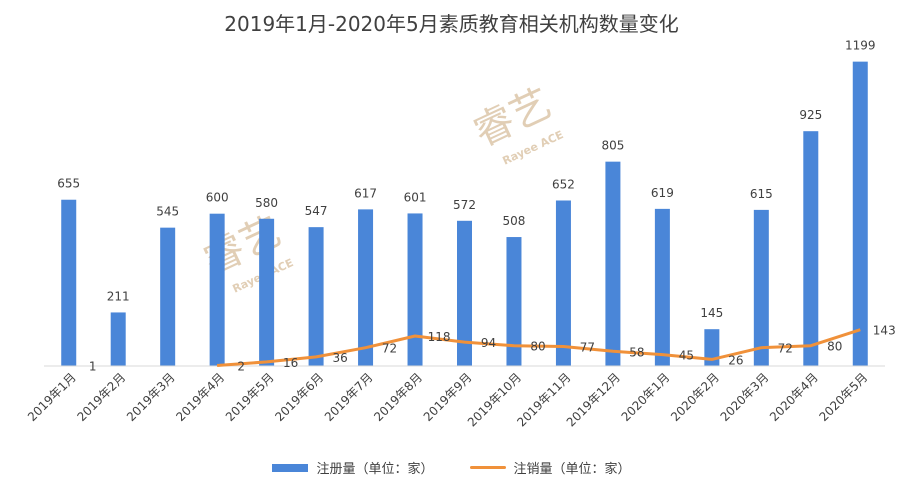 The image size is (903, 494). What do you see at coordinates (365, 193) in the screenshot?
I see `bar-value-label: 617` at bounding box center [365, 193].